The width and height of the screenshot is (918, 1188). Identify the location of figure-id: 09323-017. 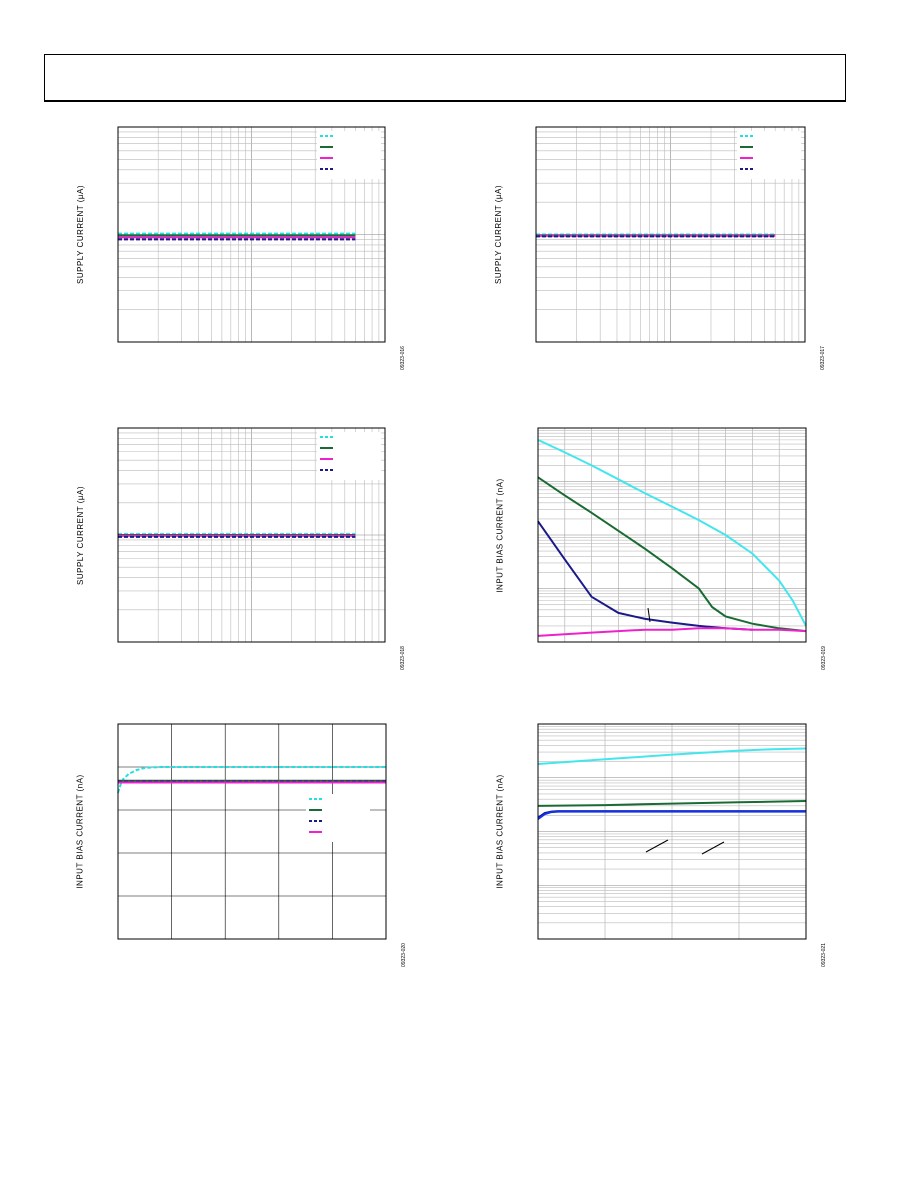
(822, 358).